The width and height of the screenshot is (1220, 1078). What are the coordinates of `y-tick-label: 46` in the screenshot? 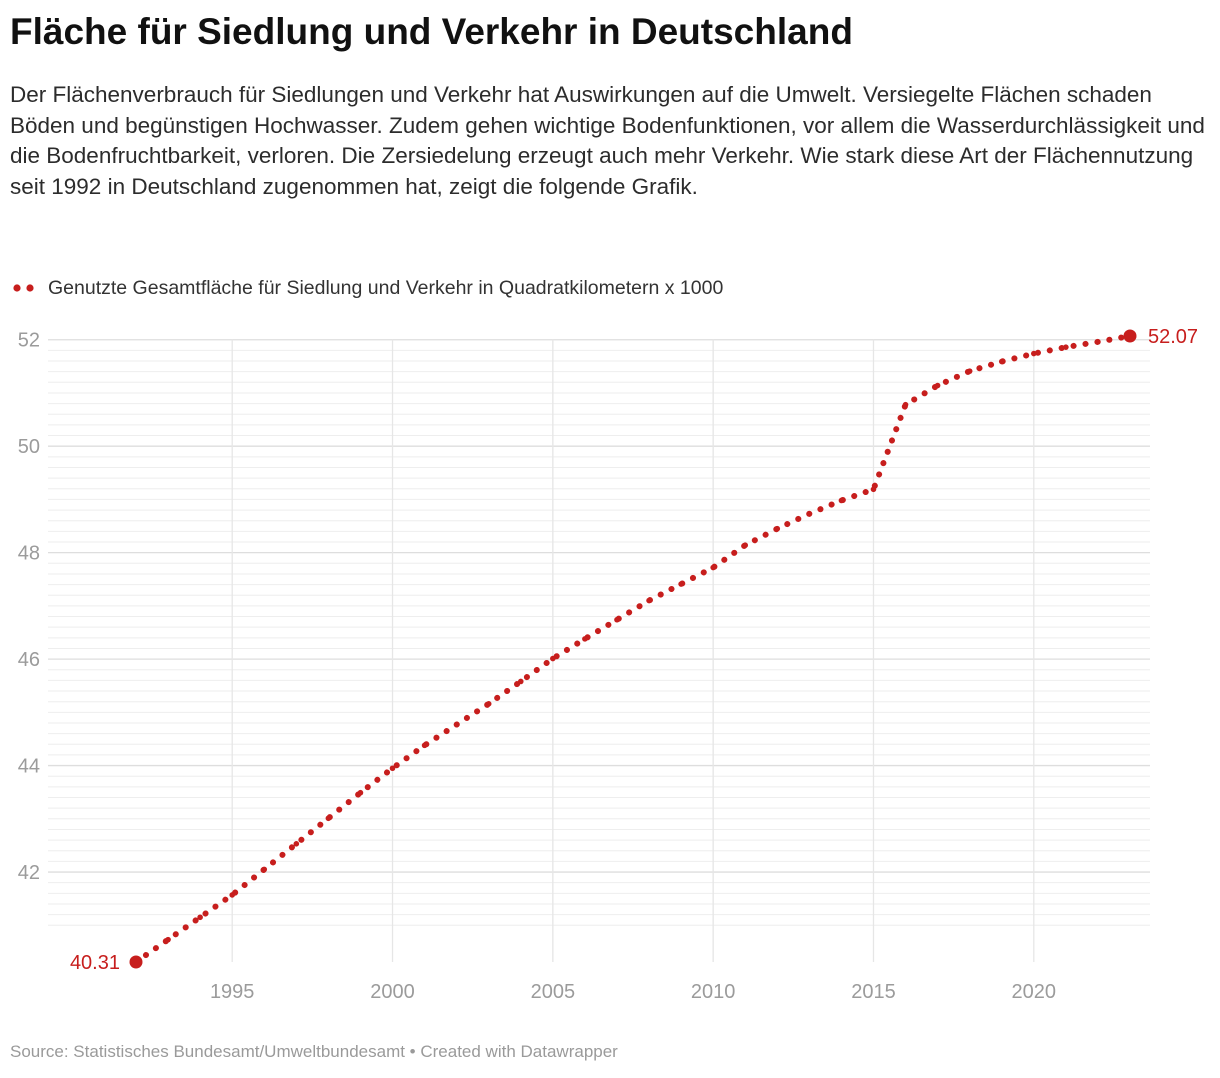 It's located at (29, 660).